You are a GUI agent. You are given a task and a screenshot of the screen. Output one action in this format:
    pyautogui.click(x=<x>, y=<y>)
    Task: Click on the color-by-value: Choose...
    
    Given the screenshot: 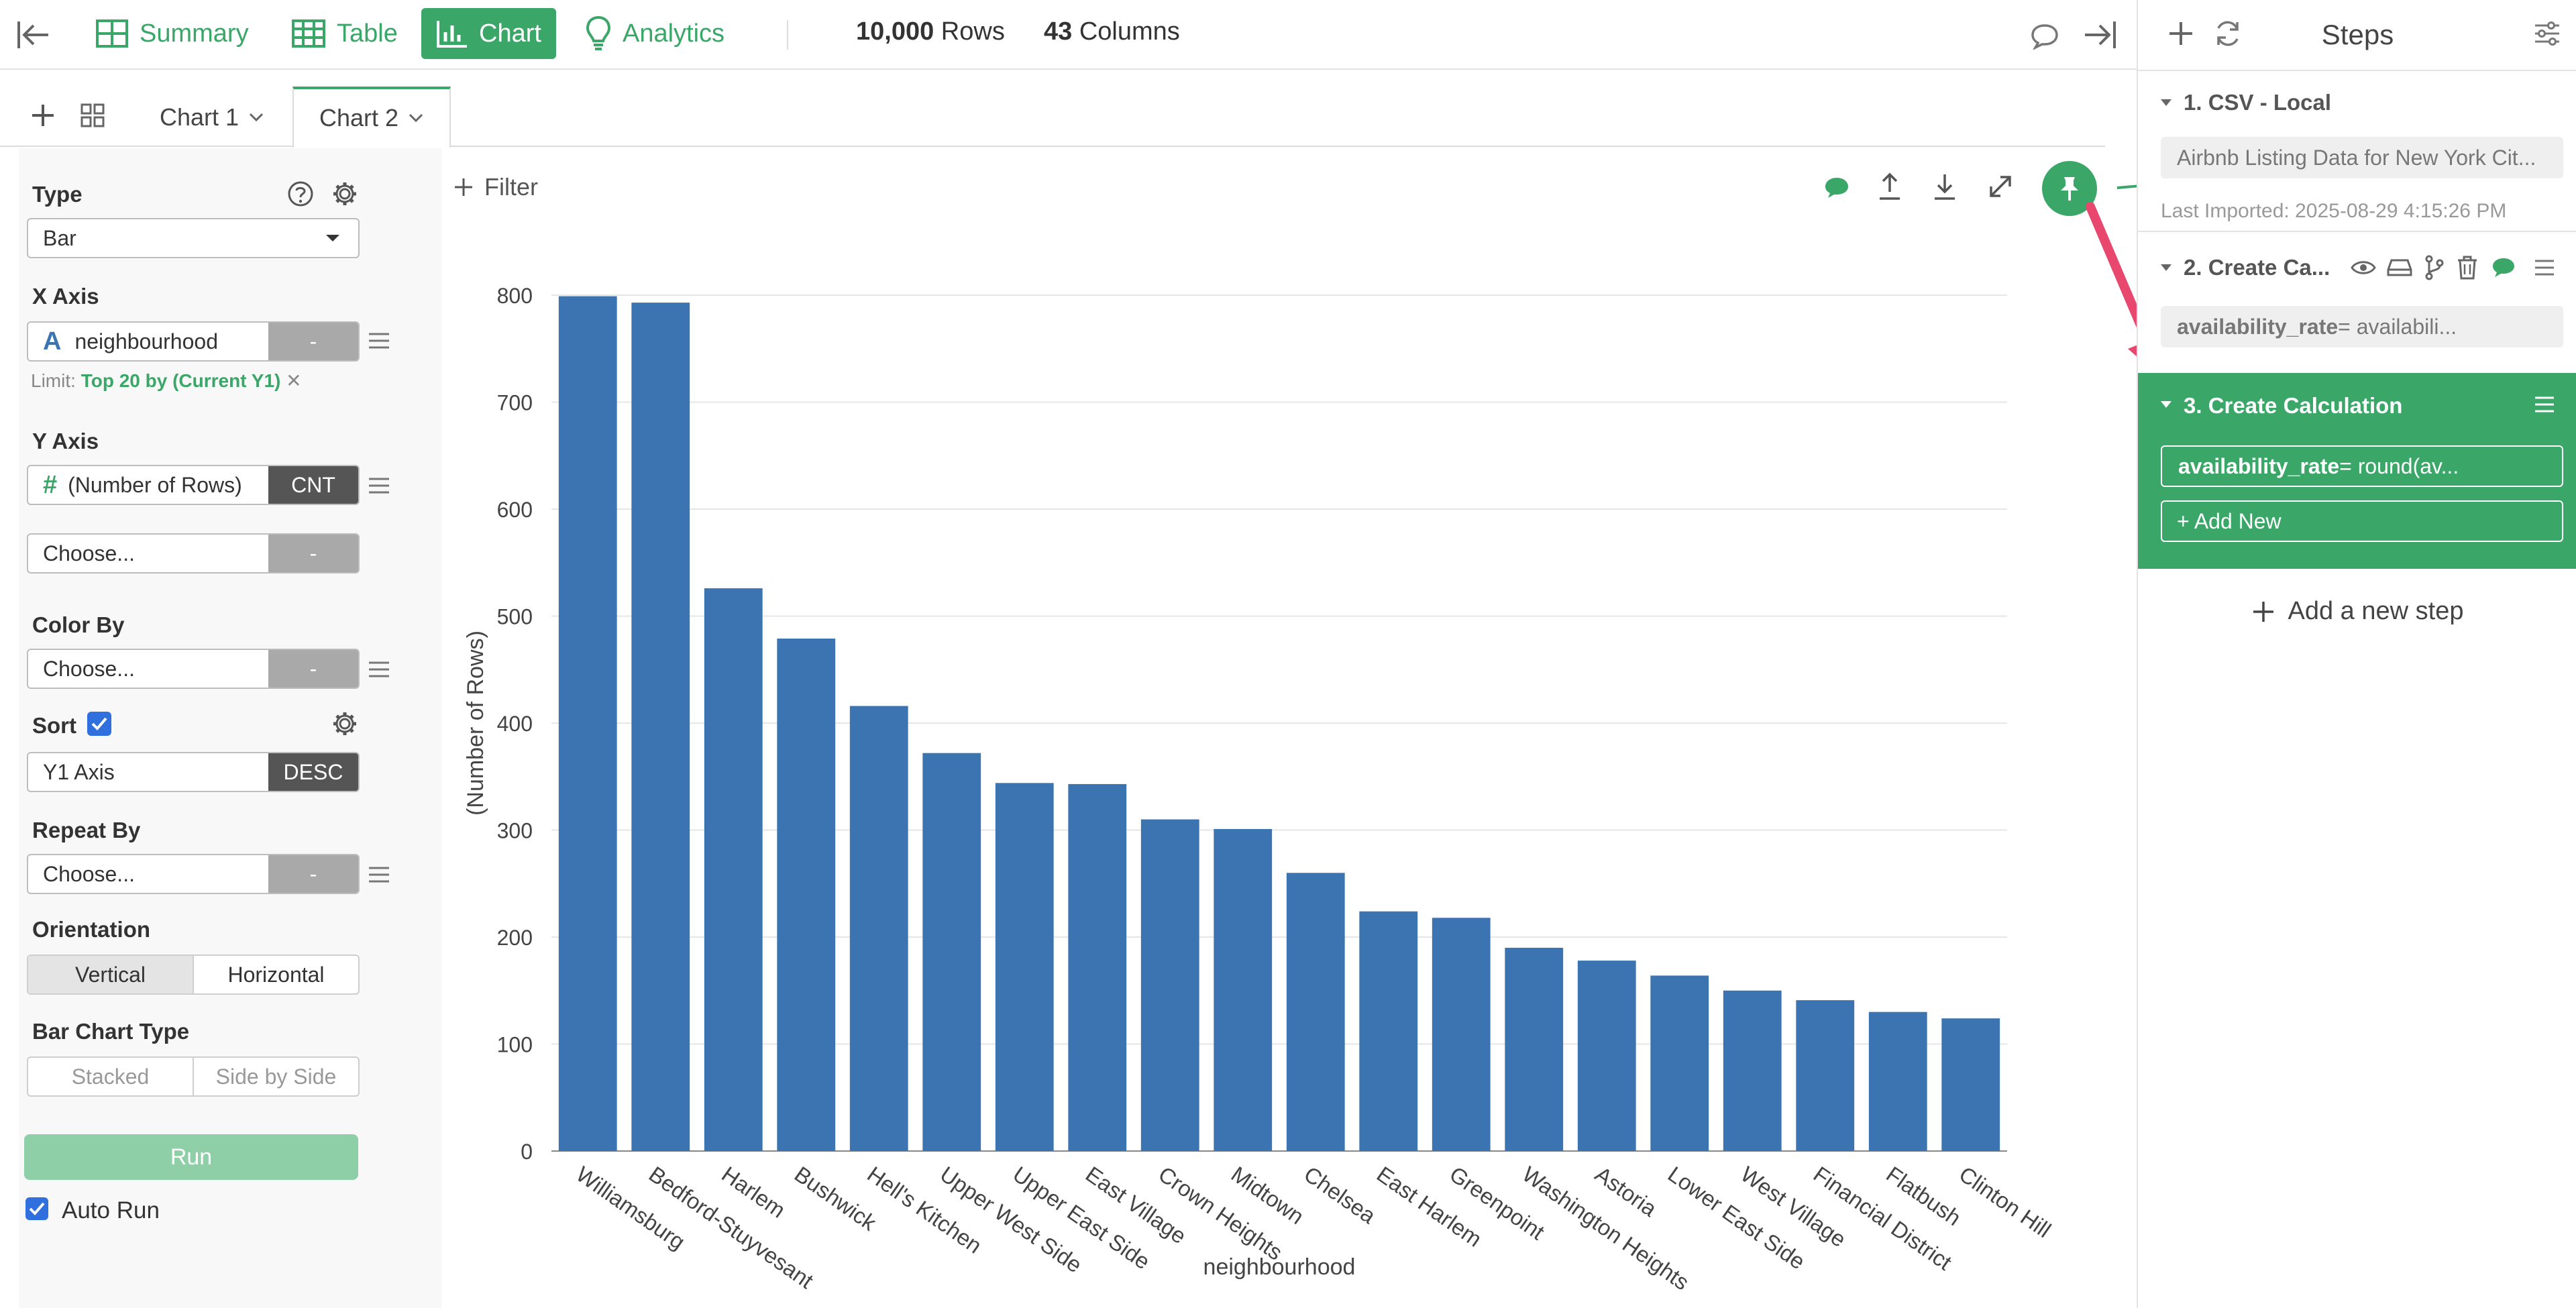 What is the action you would take?
    pyautogui.click(x=89, y=668)
    